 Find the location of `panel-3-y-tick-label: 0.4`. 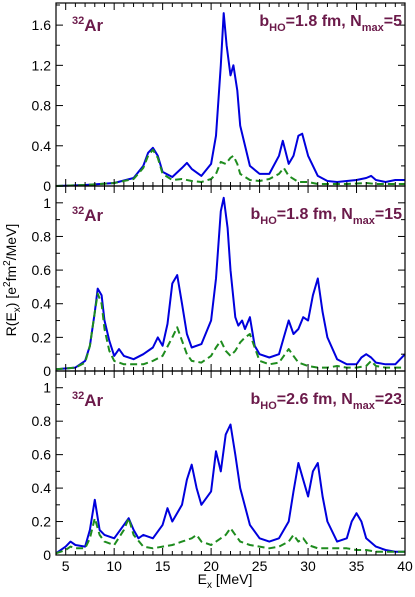

panel-3-y-tick-label: 0.4 is located at coordinates (42, 488).